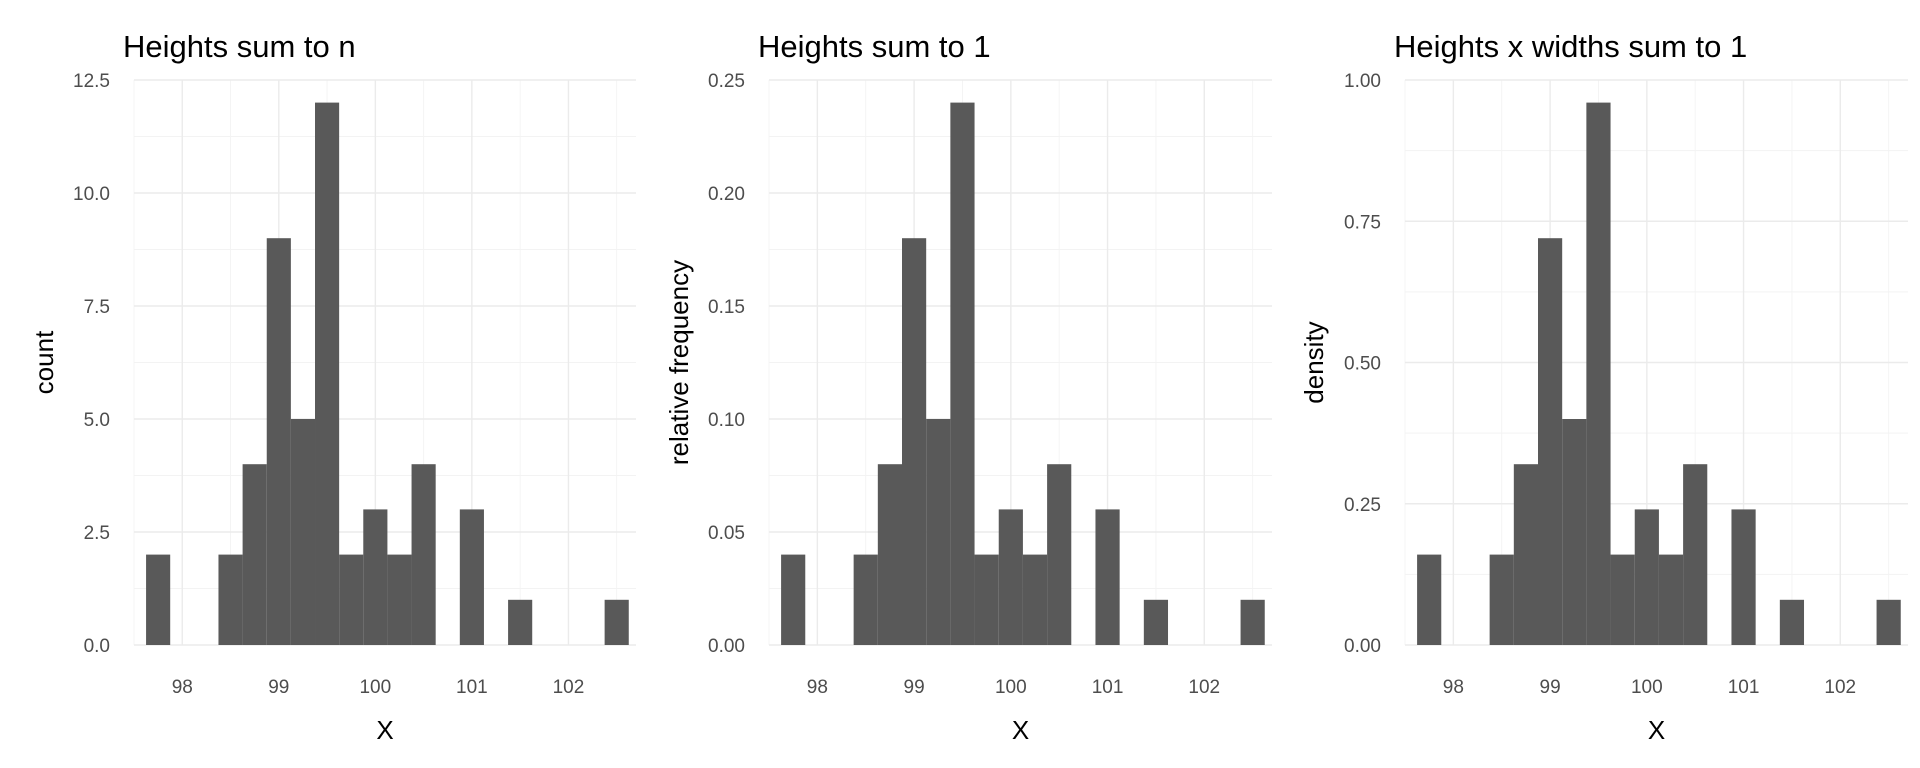  I want to click on y-tick-label: 10.0, so click(91, 194).